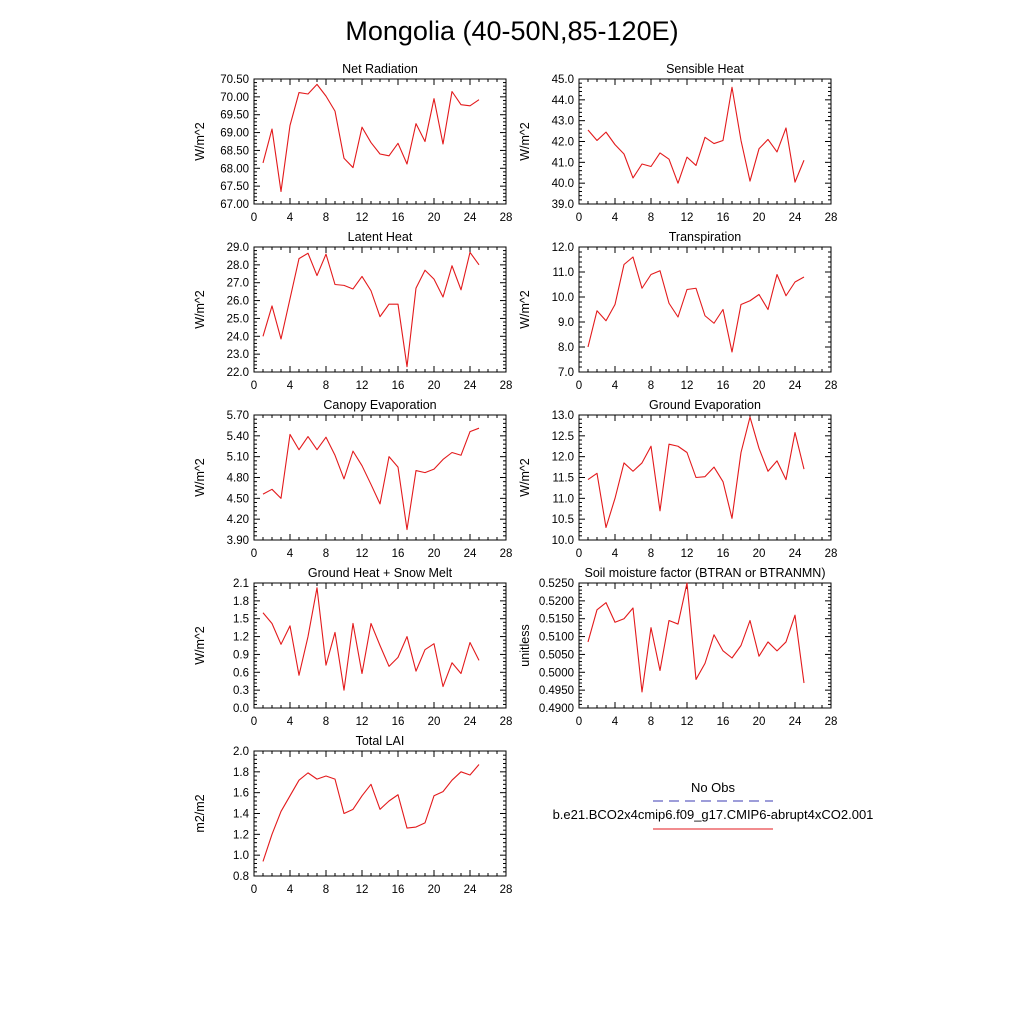  I want to click on panel-title: Ground Heat + Snow Melt, so click(380, 573).